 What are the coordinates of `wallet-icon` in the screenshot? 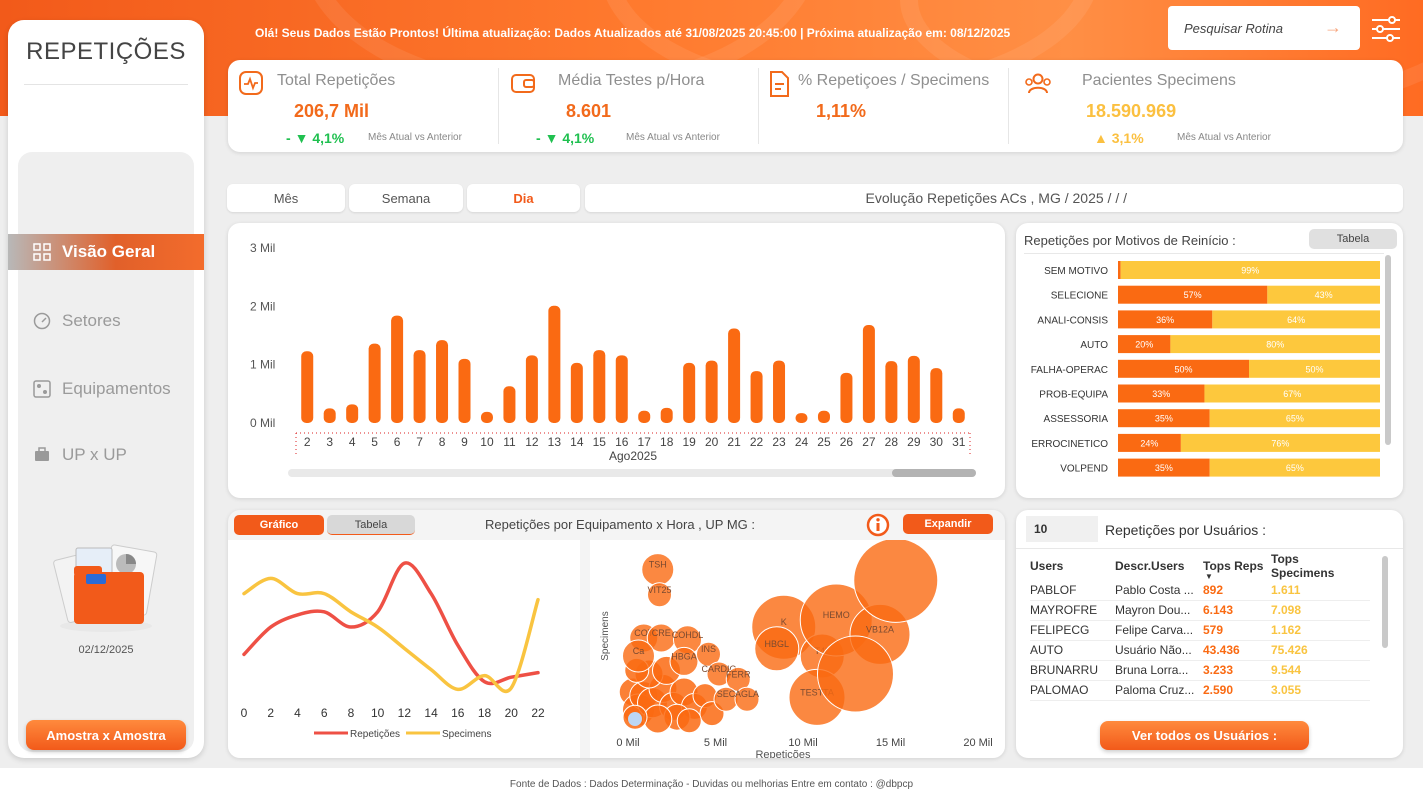 It's located at (523, 83).